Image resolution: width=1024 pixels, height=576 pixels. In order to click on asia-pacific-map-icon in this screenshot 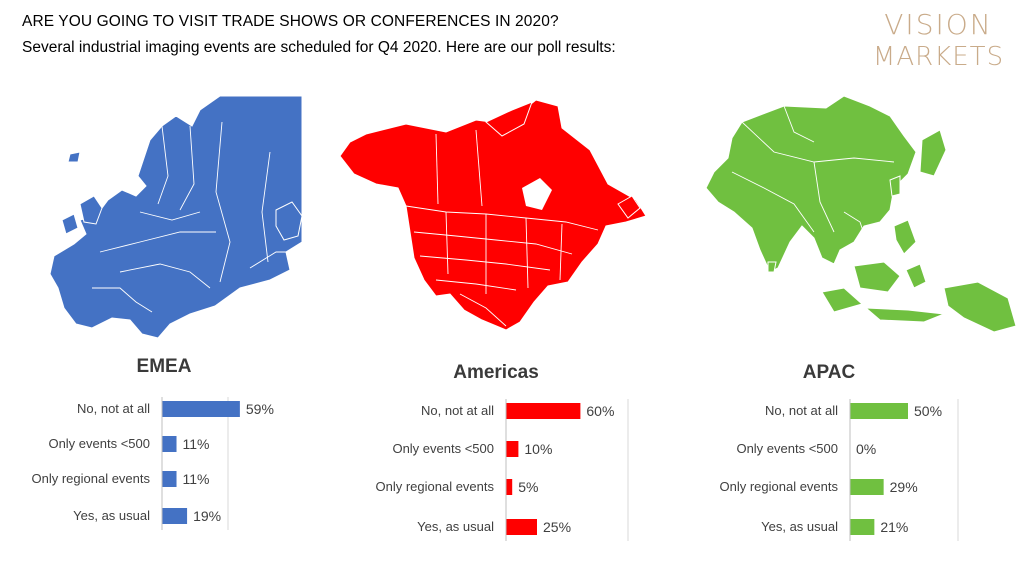, I will do `click(861, 214)`.